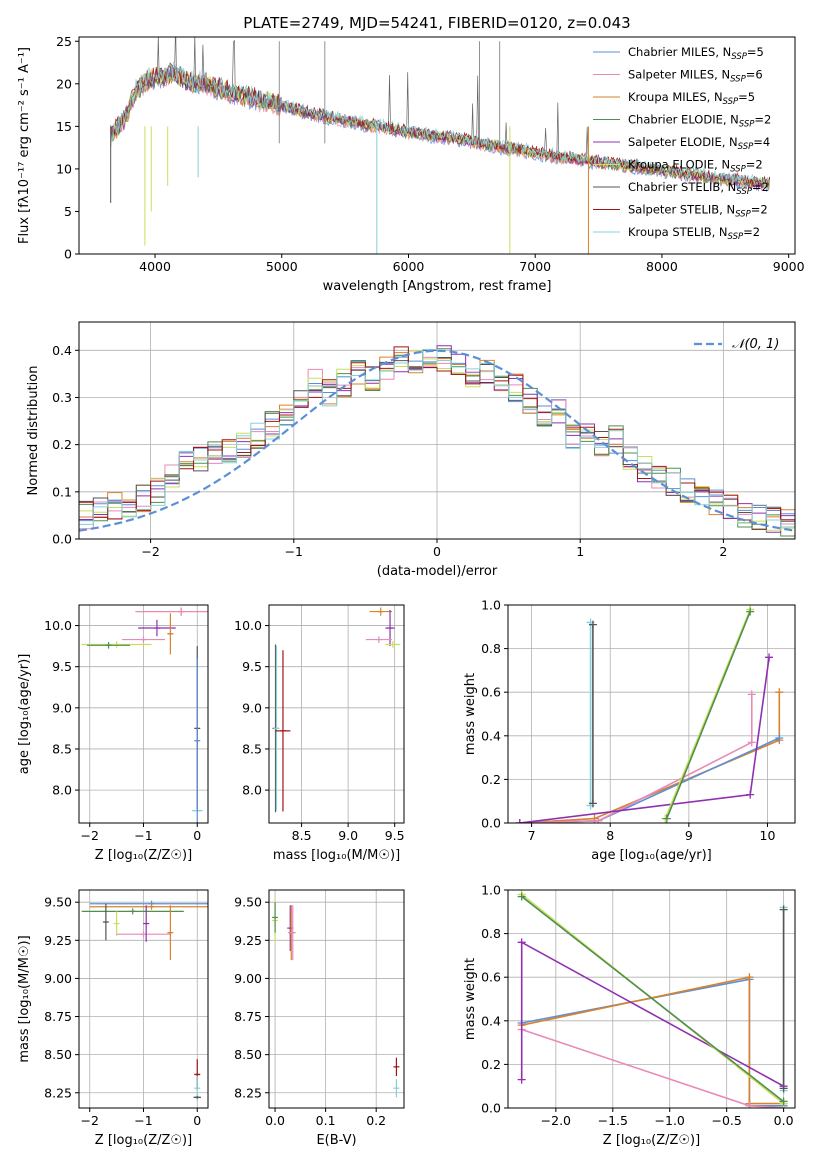  What do you see at coordinates (62, 491) in the screenshot?
I see `y-tick-label: 0.1` at bounding box center [62, 491].